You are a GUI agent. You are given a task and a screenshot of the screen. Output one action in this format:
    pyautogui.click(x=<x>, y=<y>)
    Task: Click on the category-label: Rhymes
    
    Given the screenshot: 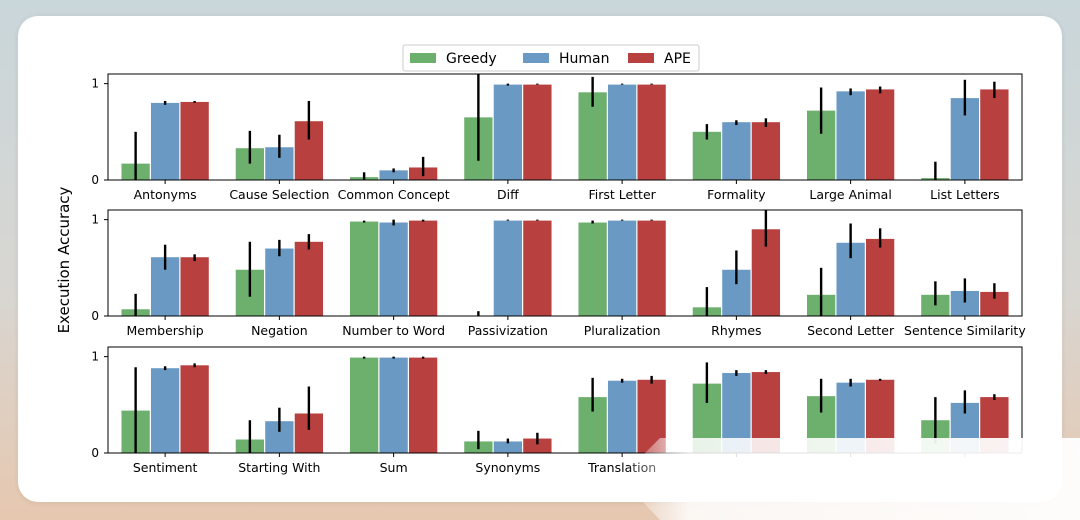 What is the action you would take?
    pyautogui.click(x=736, y=330)
    